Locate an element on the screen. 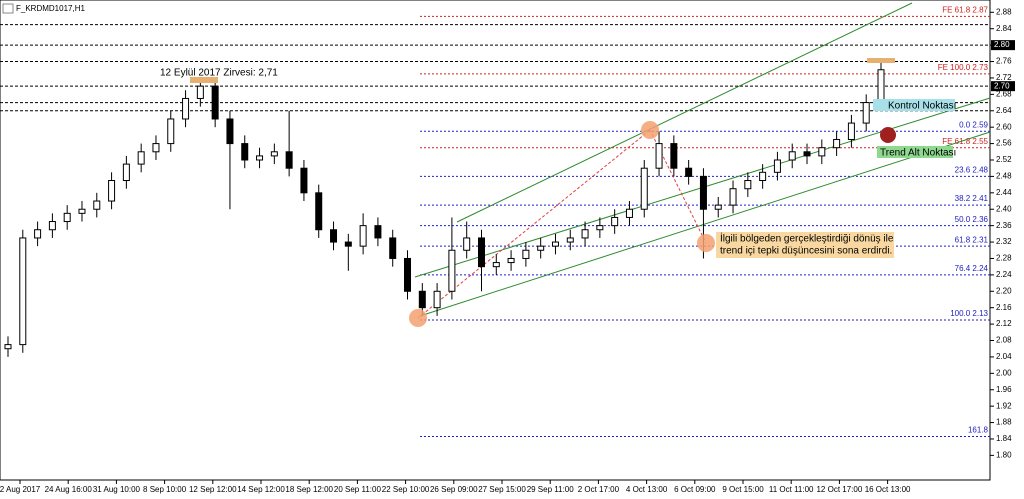  y-tick-label: 2.48 is located at coordinates (1004, 176).